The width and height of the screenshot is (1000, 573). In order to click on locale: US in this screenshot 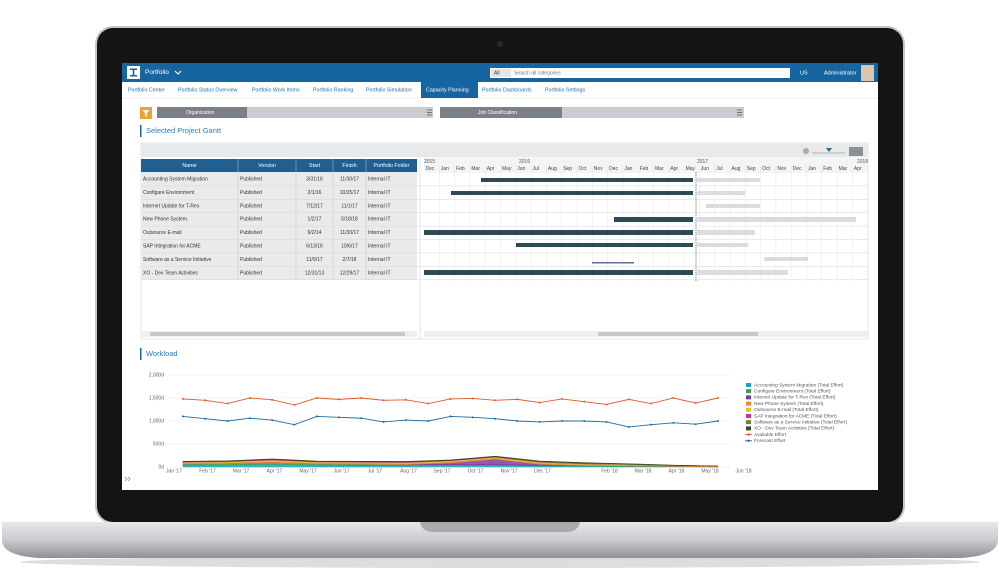, I will do `click(804, 73)`.